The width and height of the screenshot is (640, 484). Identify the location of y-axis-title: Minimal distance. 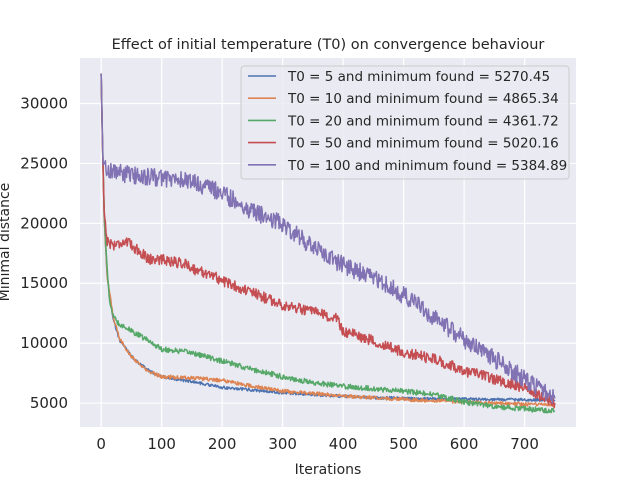
(6, 242).